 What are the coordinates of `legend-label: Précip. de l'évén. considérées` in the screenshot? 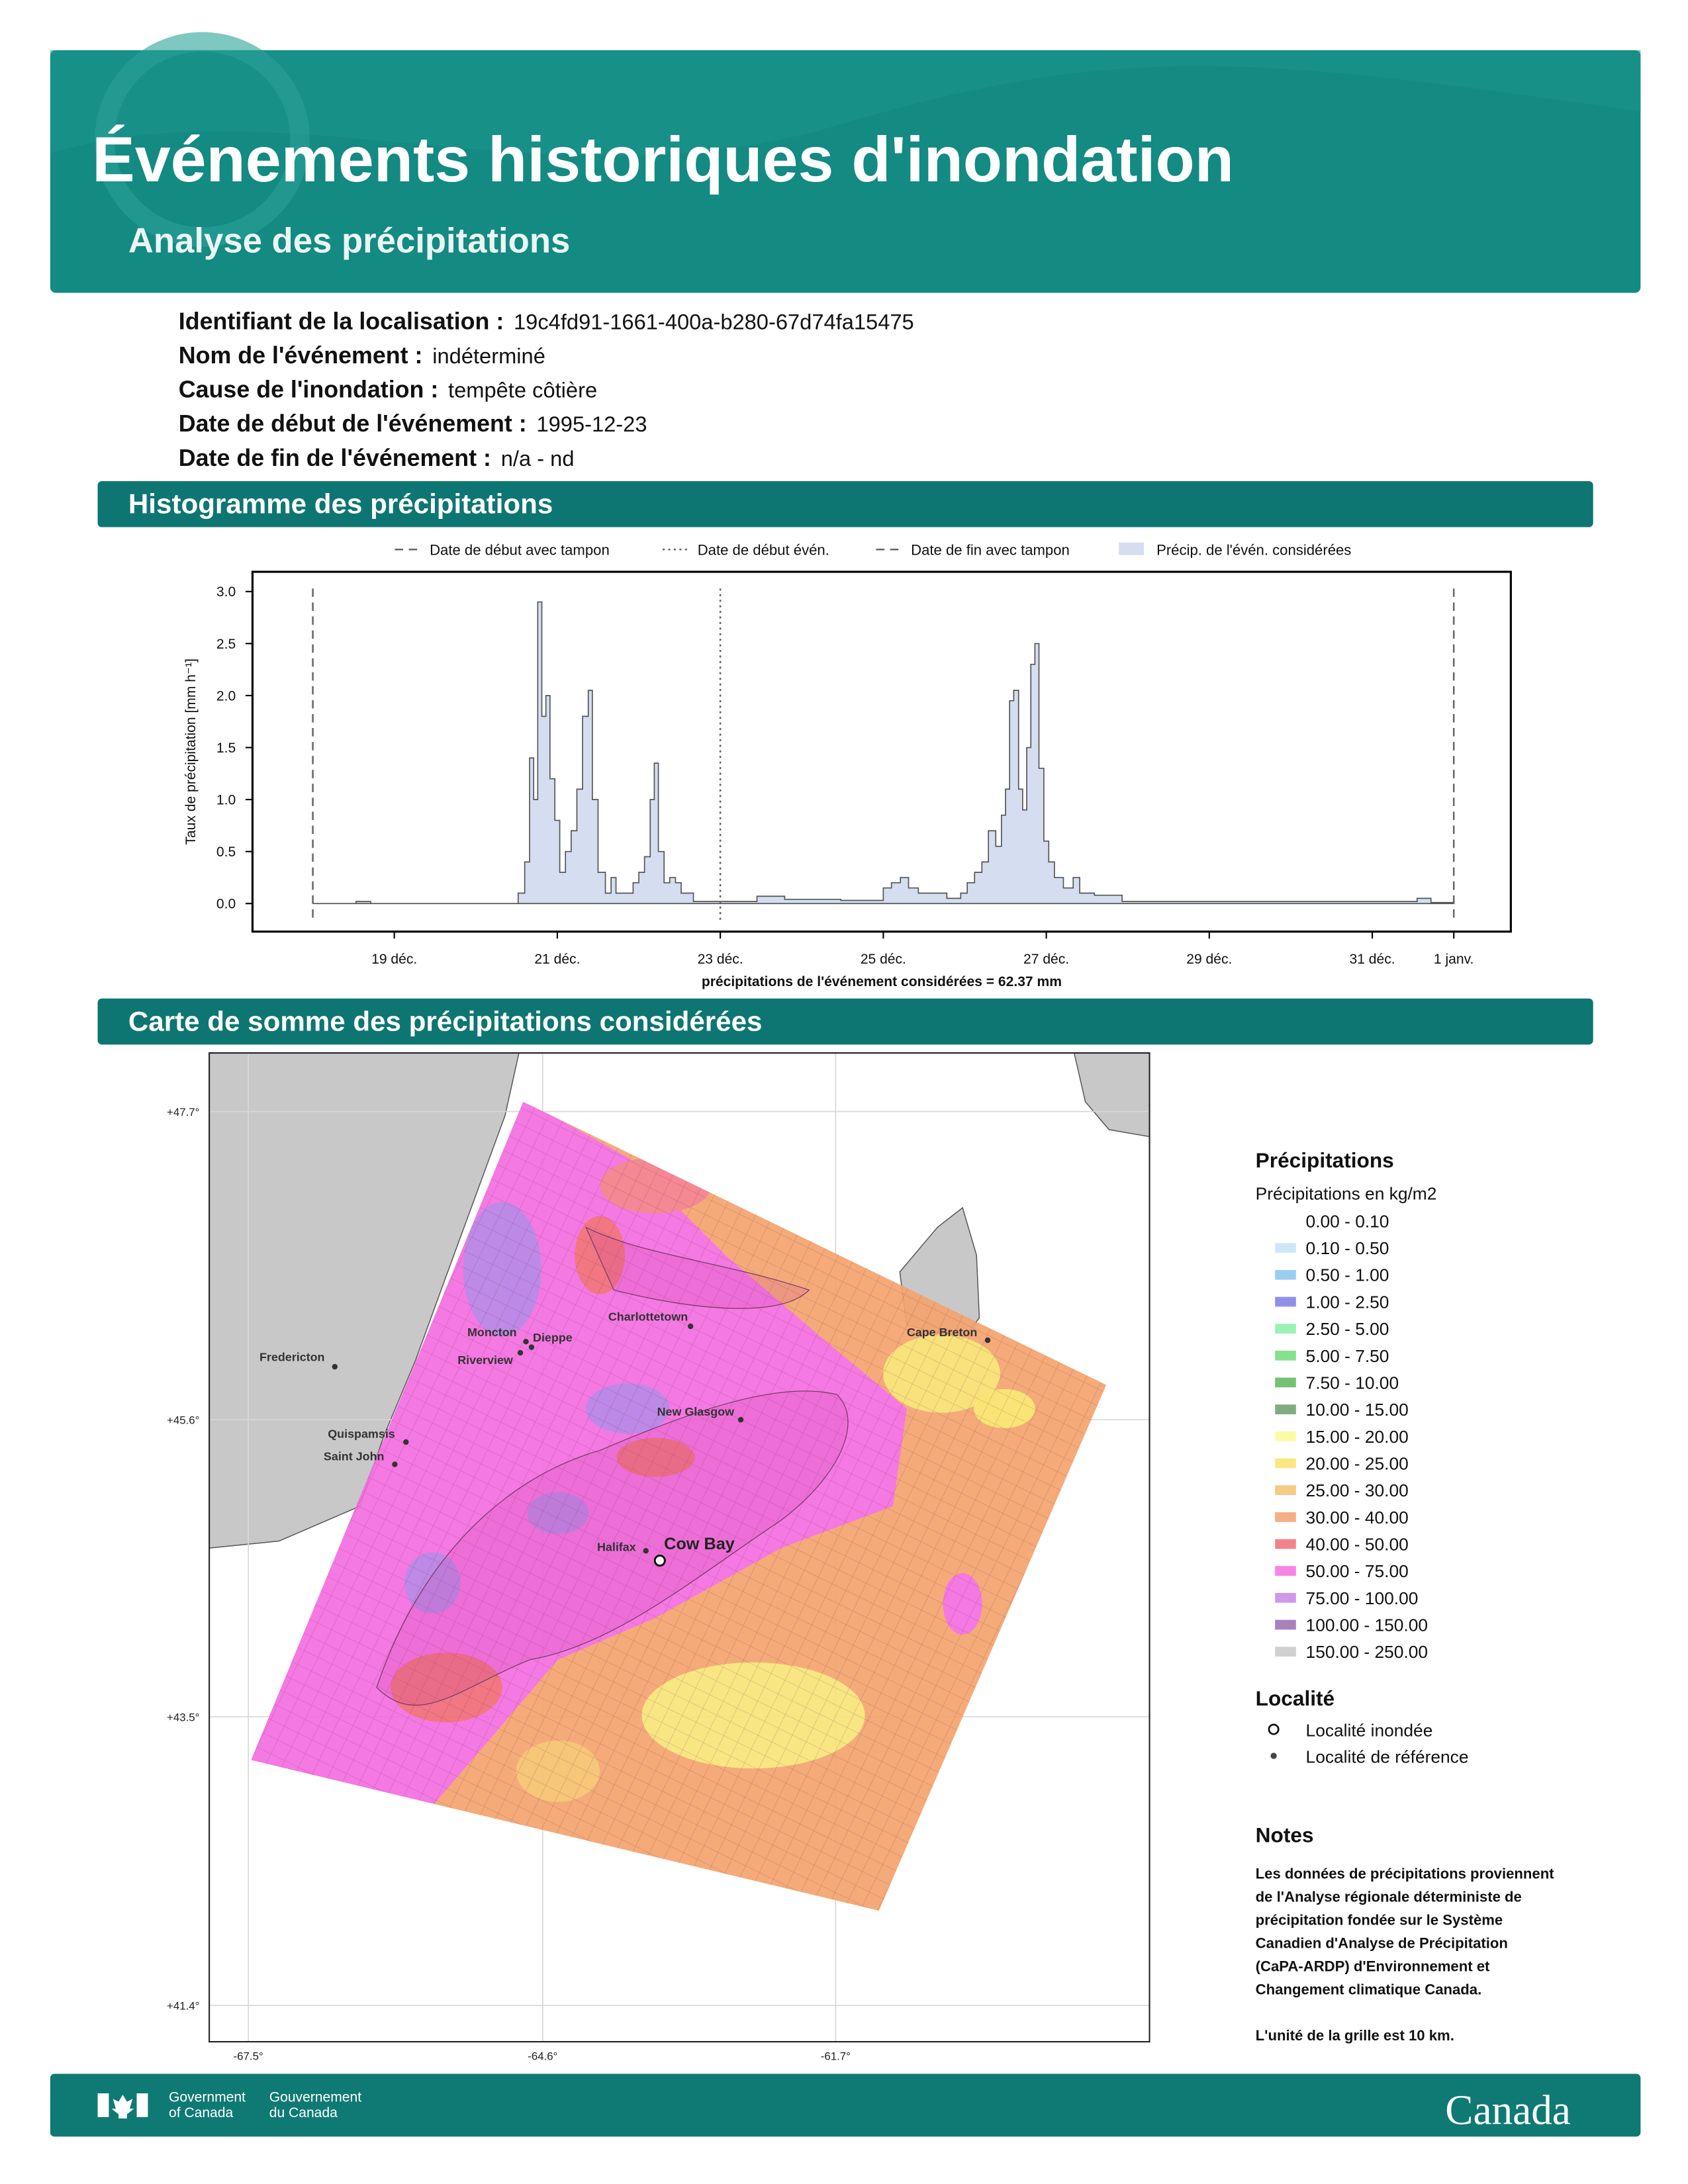 It's located at (1253, 550).